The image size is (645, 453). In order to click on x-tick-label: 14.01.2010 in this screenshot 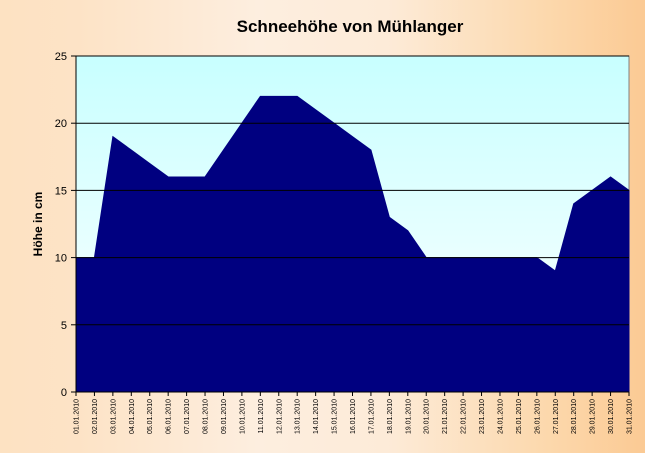, I will do `click(316, 416)`.